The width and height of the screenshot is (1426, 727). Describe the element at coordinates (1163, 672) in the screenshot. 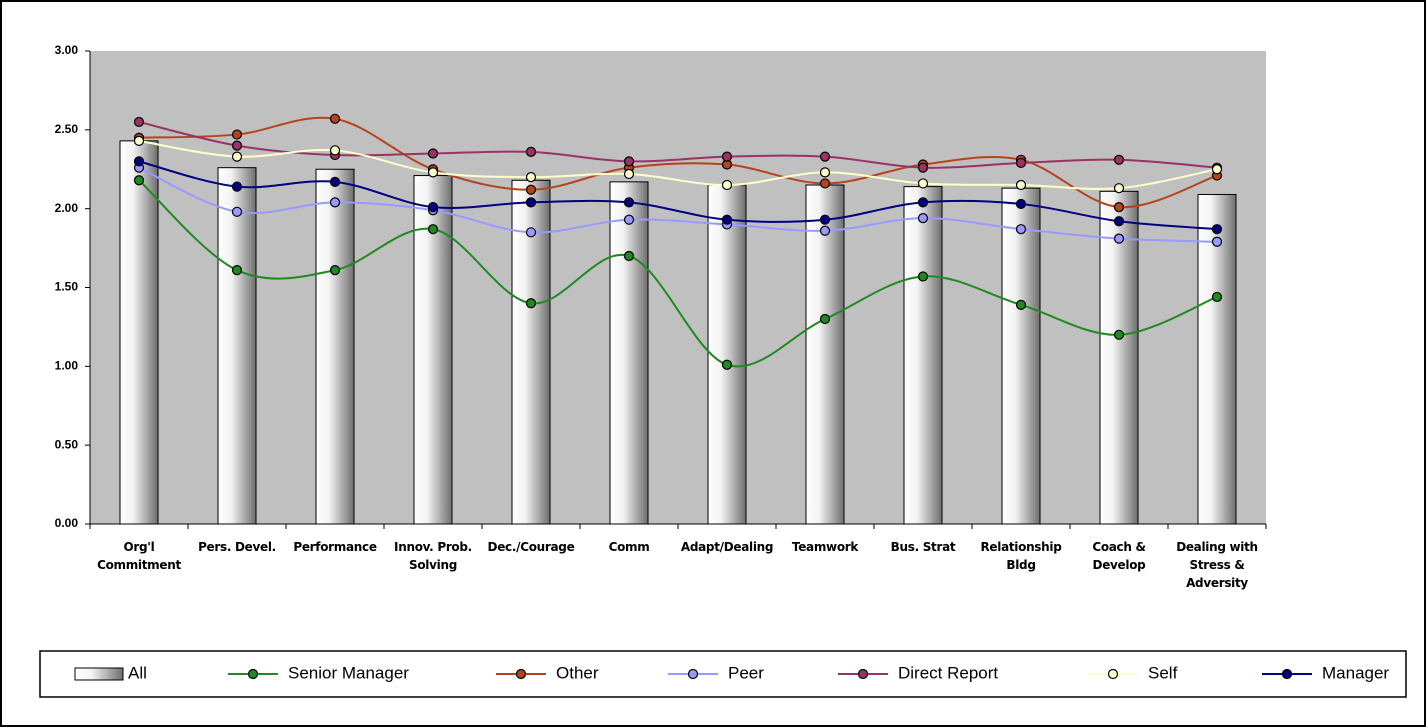

I see `legend-label: Self` at that location.